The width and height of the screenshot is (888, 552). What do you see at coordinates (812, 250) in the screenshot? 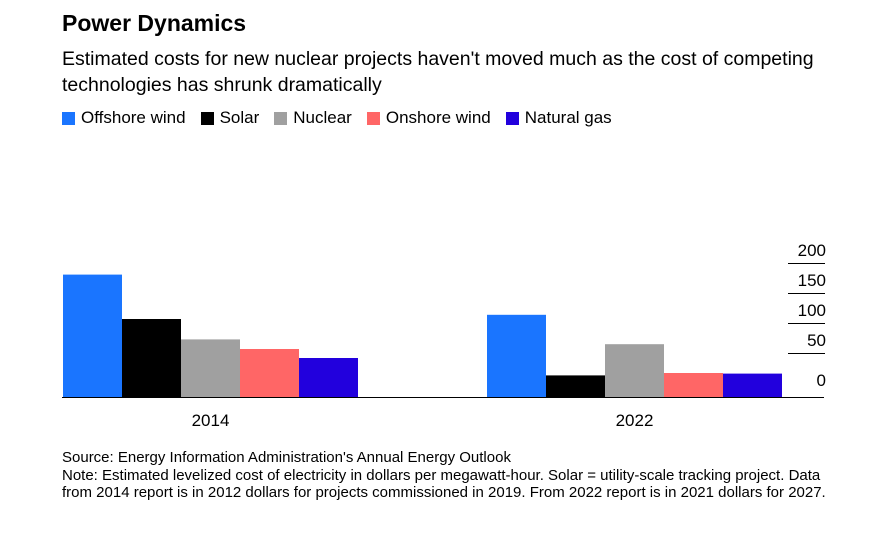
I see `y-tick-label-200: 200` at bounding box center [812, 250].